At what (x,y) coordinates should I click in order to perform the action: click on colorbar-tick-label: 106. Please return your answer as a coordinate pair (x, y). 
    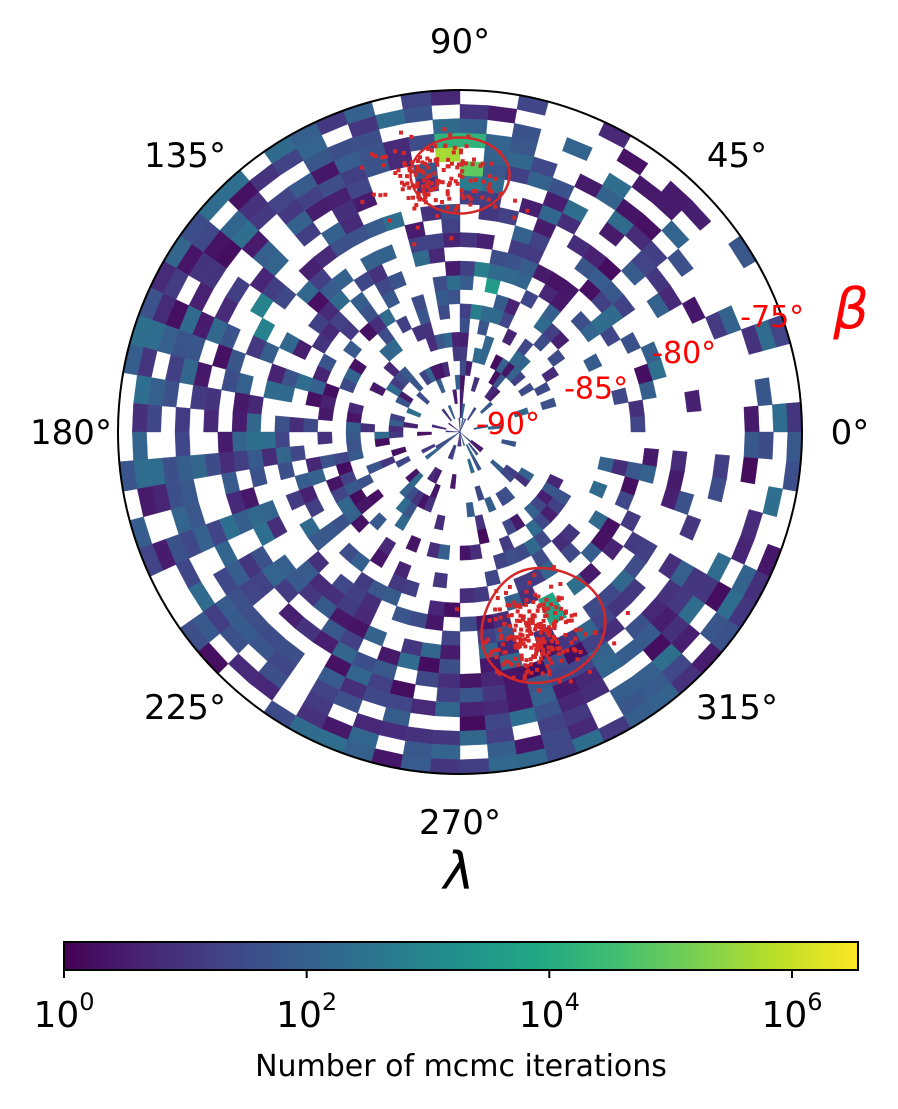
    Looking at the image, I should click on (791, 1012).